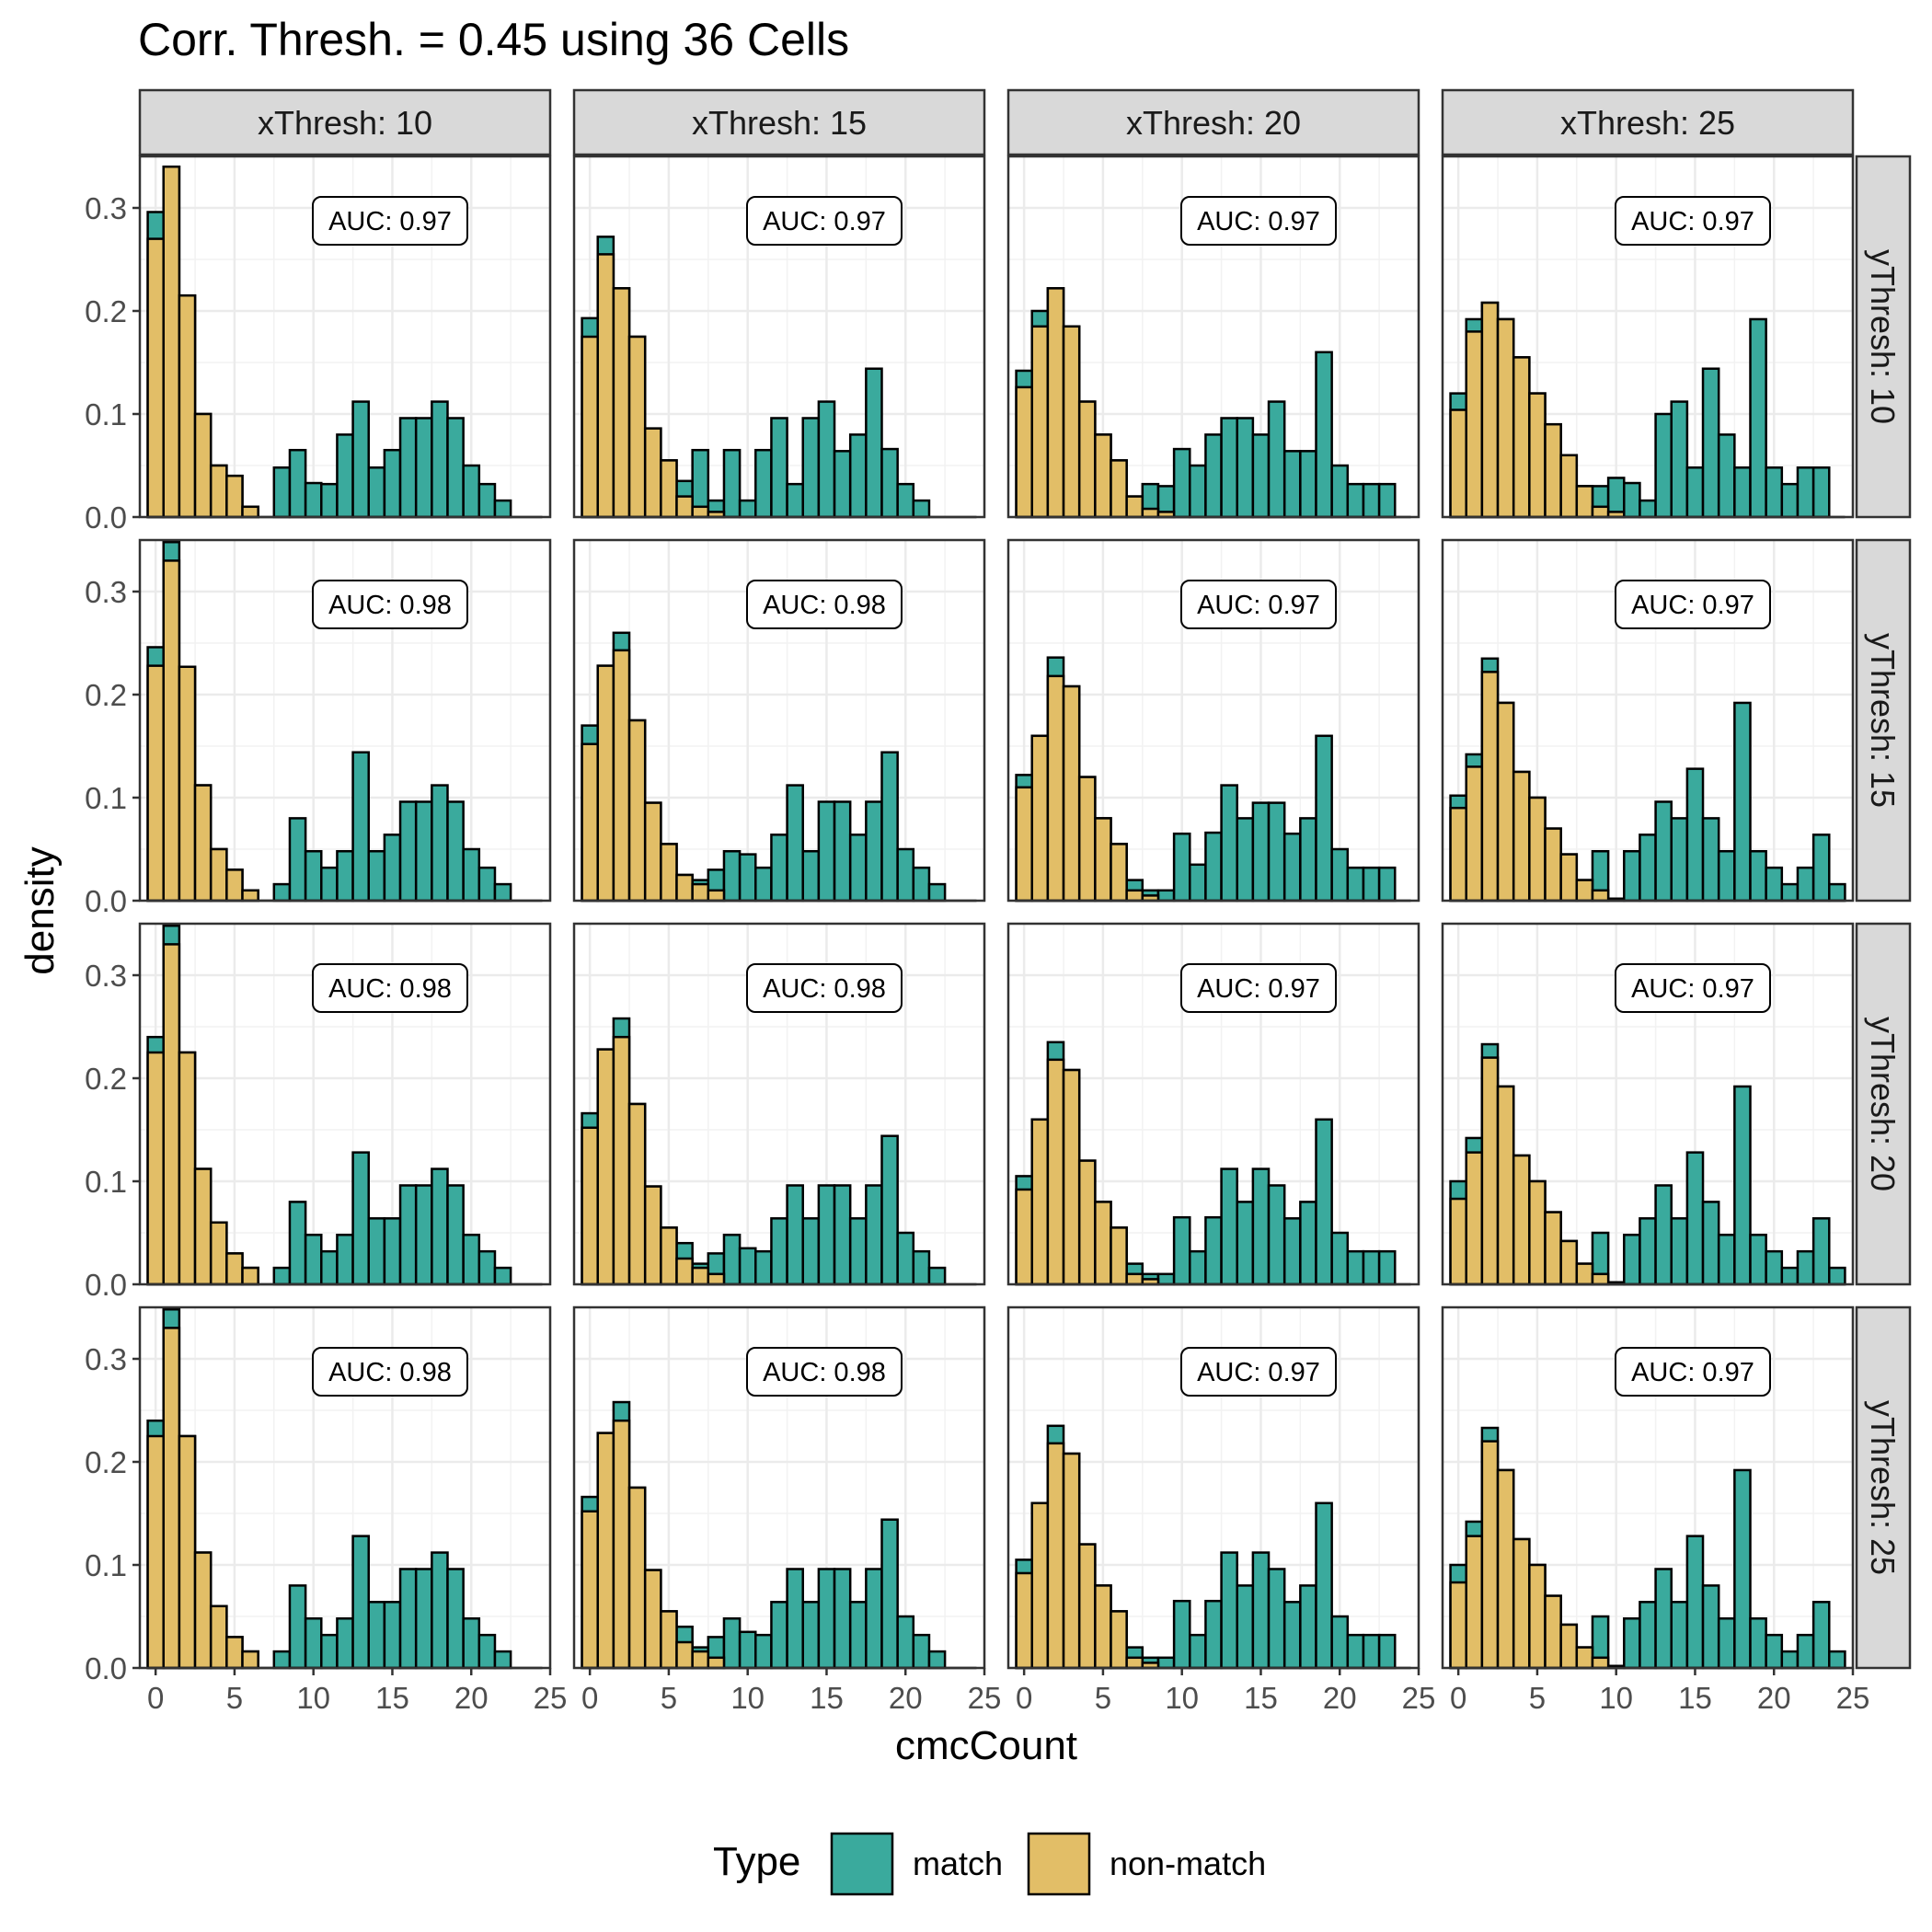 The height and width of the screenshot is (1932, 1932). I want to click on legend-key-match, so click(862, 1864).